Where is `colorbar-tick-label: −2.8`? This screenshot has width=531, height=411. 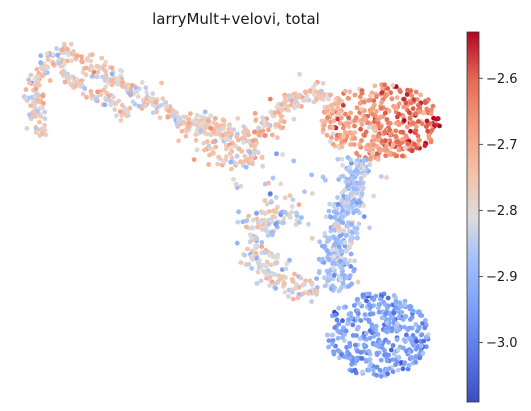 colorbar-tick-label: −2.8 is located at coordinates (502, 211).